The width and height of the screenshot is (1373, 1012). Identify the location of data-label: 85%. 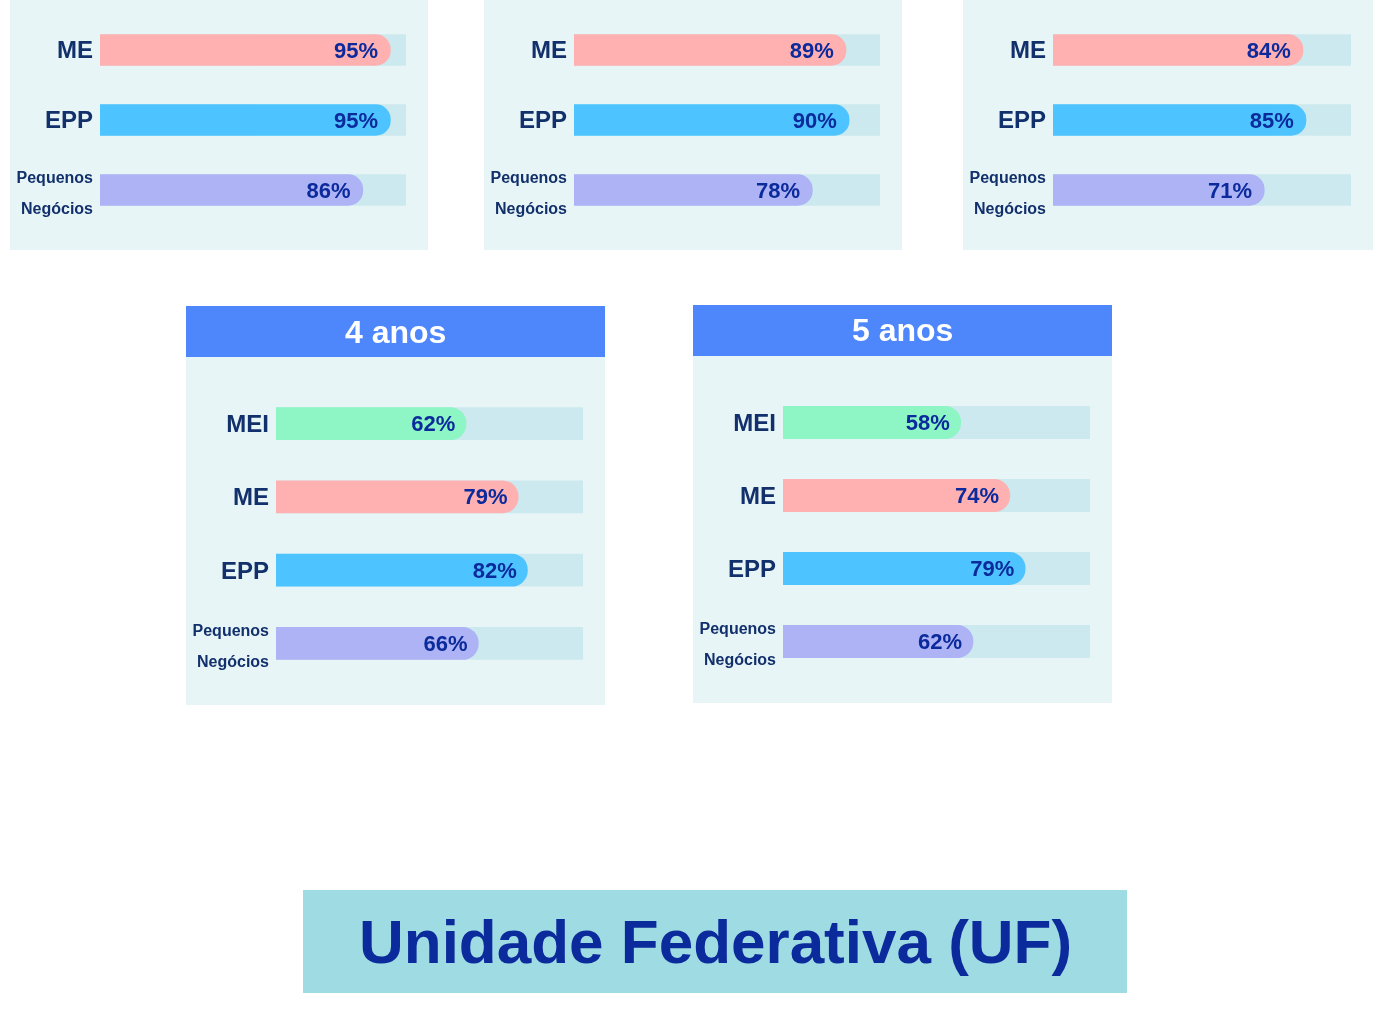
(1271, 120).